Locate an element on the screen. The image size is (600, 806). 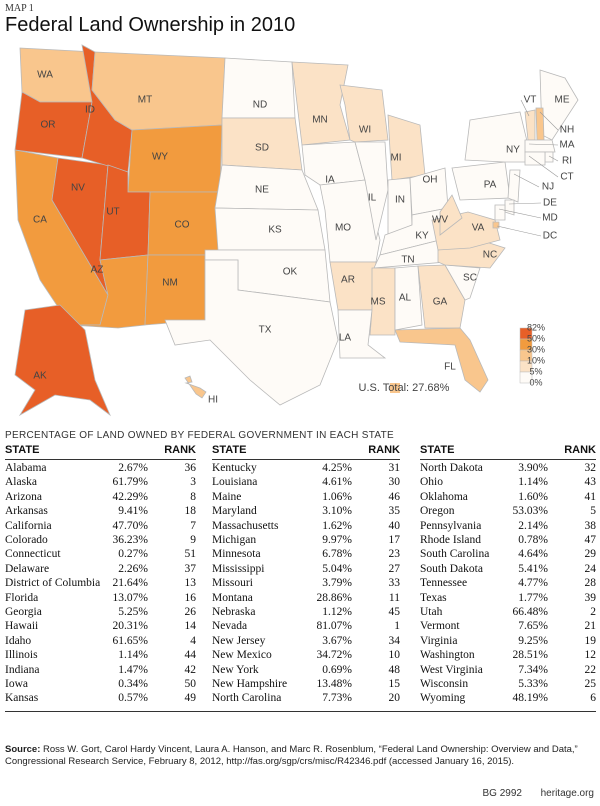
state-name: Mississippi is located at coordinates (238, 568).